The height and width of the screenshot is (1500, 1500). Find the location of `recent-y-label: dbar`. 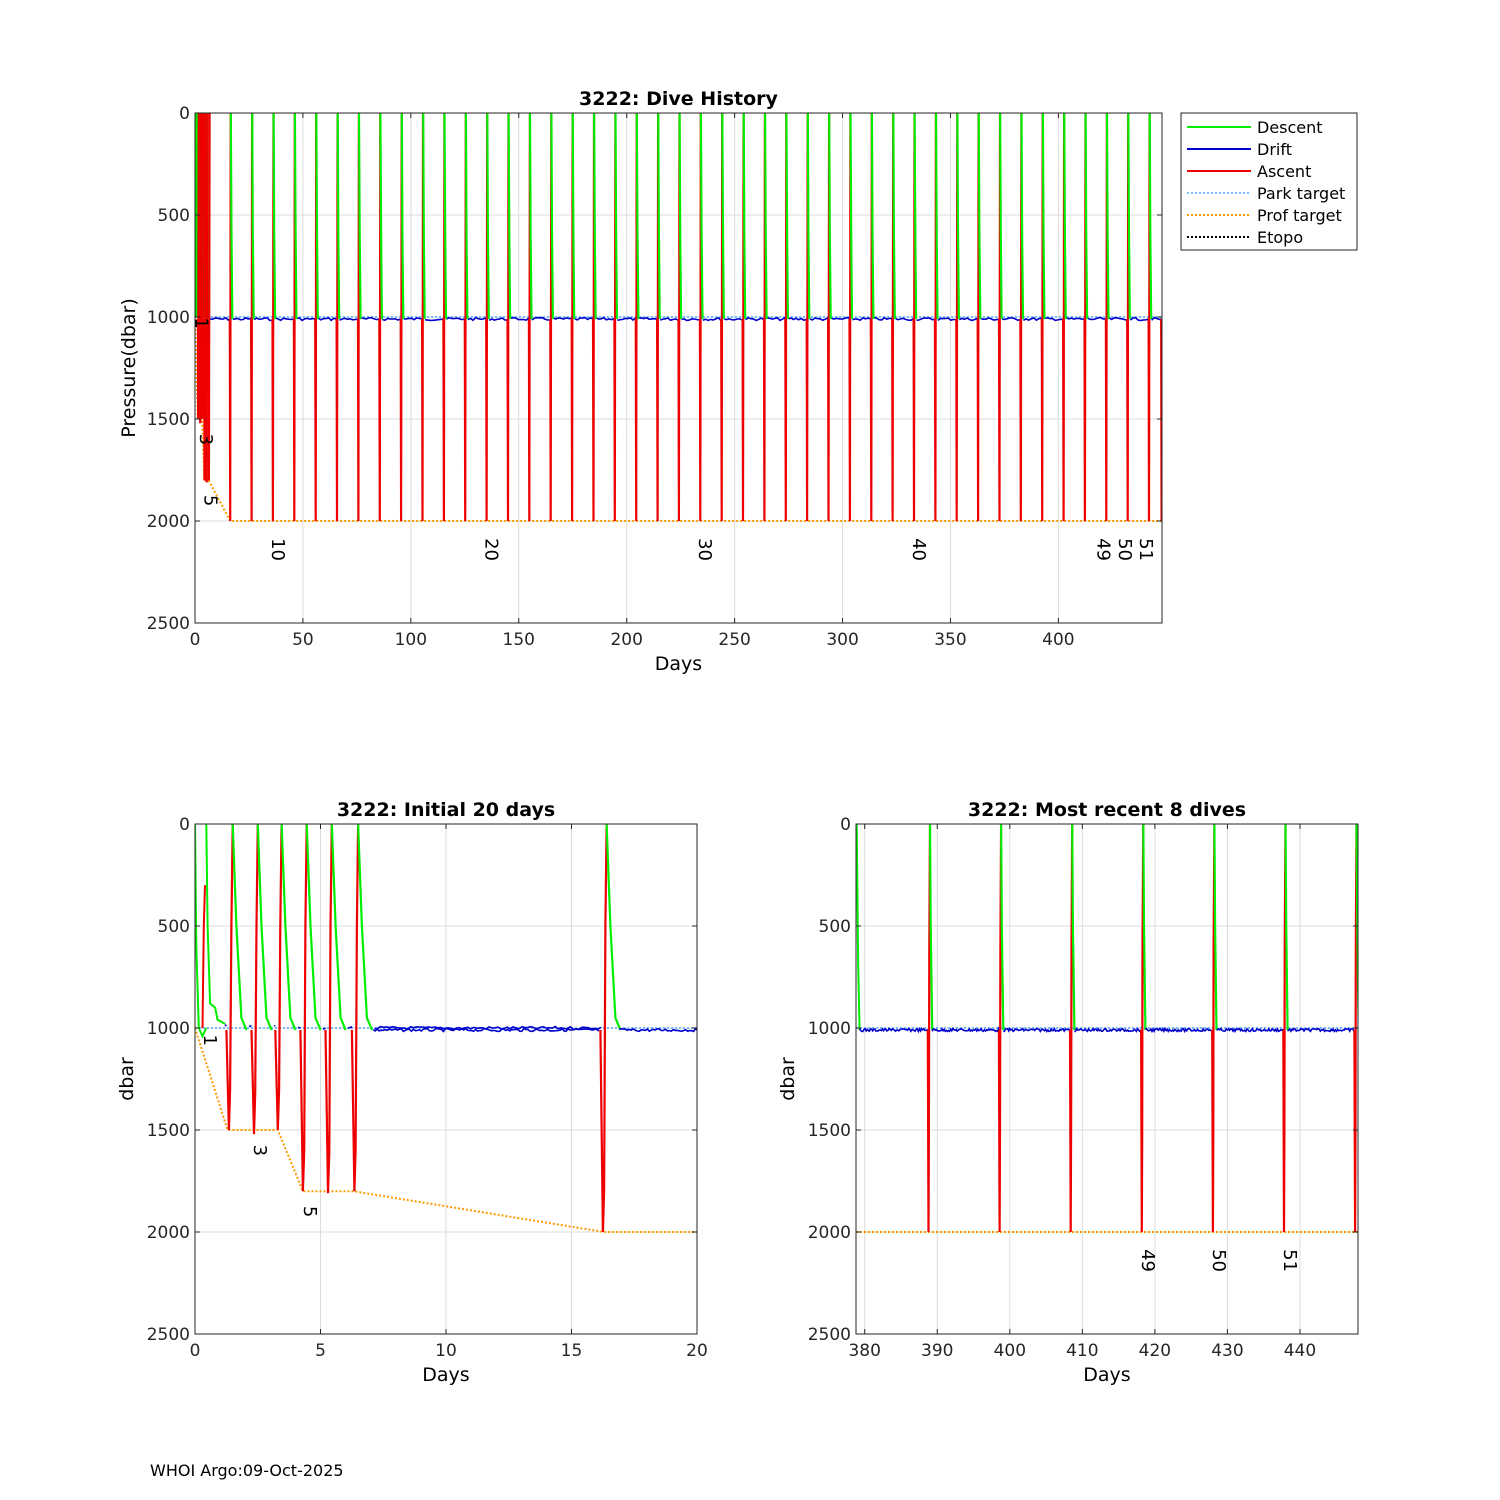

recent-y-label: dbar is located at coordinates (788, 1079).